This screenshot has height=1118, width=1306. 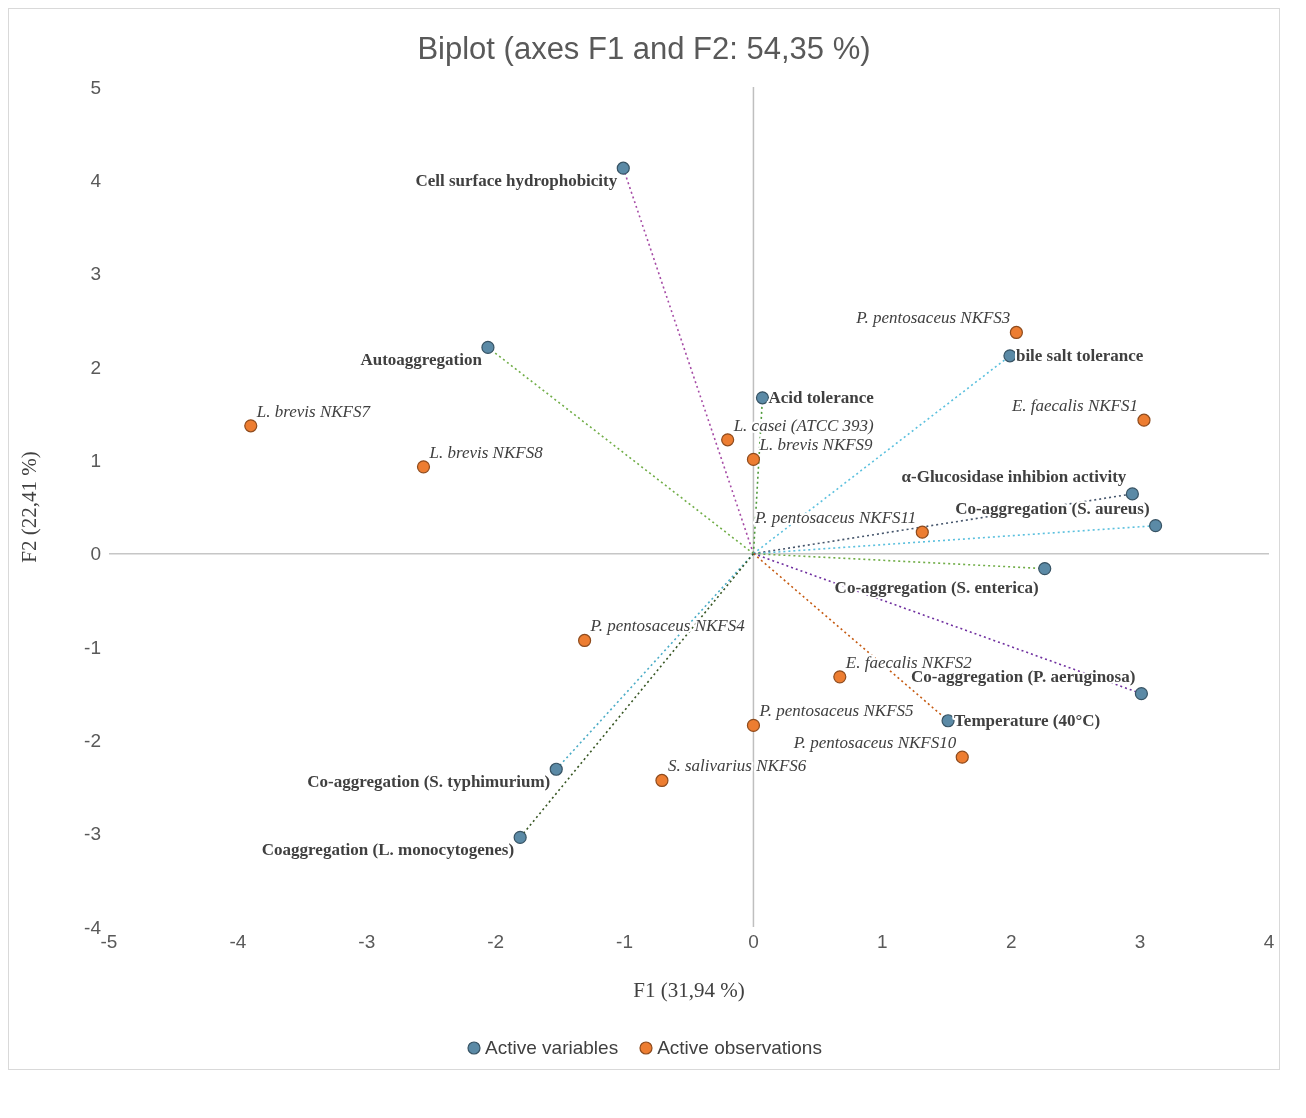 What do you see at coordinates (835, 518) in the screenshot?
I see `annotation: P. pentosaceus NKFS11` at bounding box center [835, 518].